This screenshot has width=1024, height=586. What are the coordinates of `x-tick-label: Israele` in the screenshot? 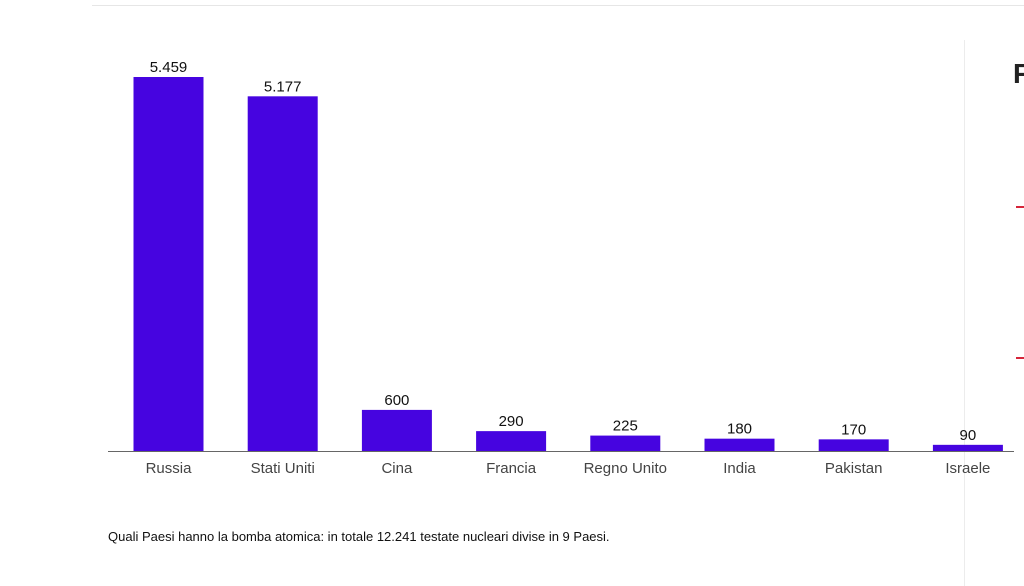 It's located at (967, 468).